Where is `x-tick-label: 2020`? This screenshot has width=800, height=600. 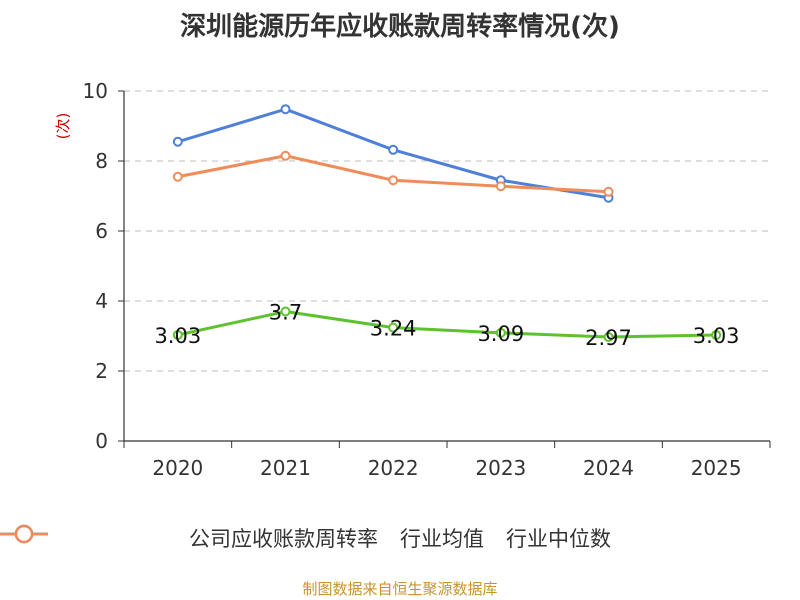
x-tick-label: 2020 is located at coordinates (177, 468).